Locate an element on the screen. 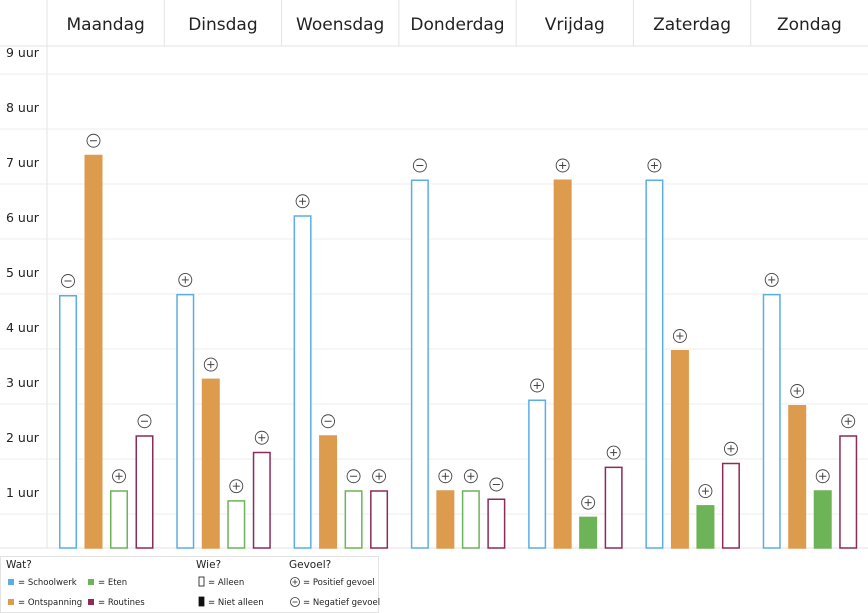  legend-label: = Alleen is located at coordinates (226, 583).